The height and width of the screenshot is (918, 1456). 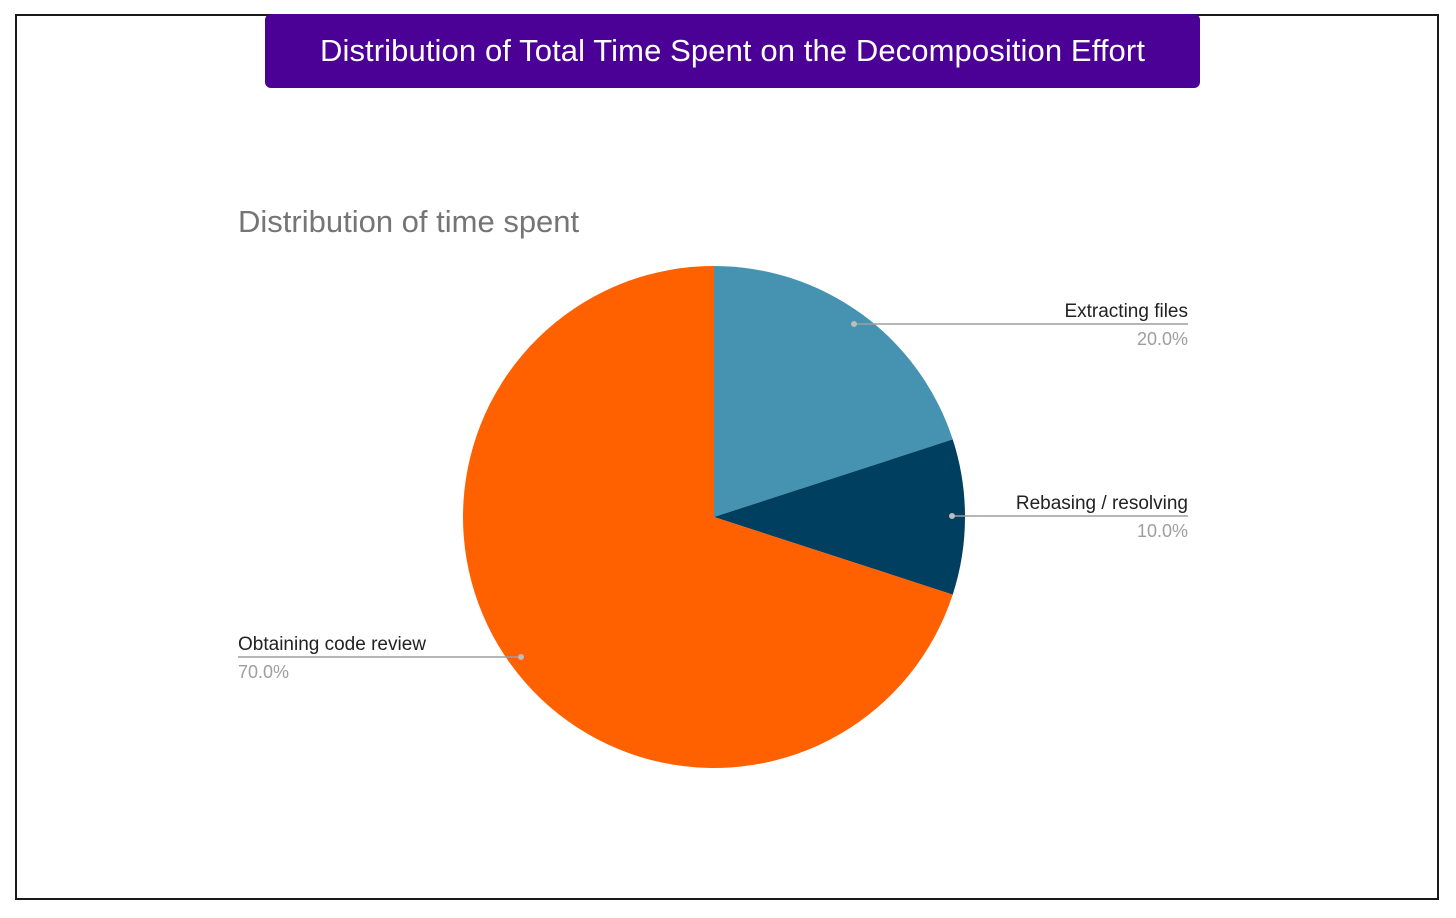 I want to click on pie-slice-extracting-files, so click(x=833, y=391).